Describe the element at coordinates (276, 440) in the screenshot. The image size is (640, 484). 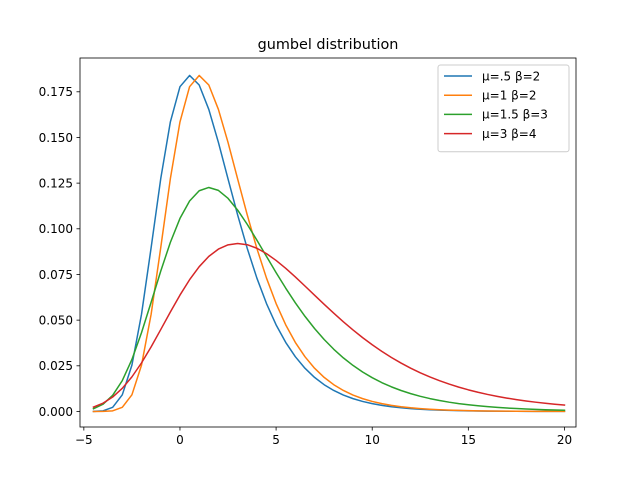
I see `x-tick-label: 5` at that location.